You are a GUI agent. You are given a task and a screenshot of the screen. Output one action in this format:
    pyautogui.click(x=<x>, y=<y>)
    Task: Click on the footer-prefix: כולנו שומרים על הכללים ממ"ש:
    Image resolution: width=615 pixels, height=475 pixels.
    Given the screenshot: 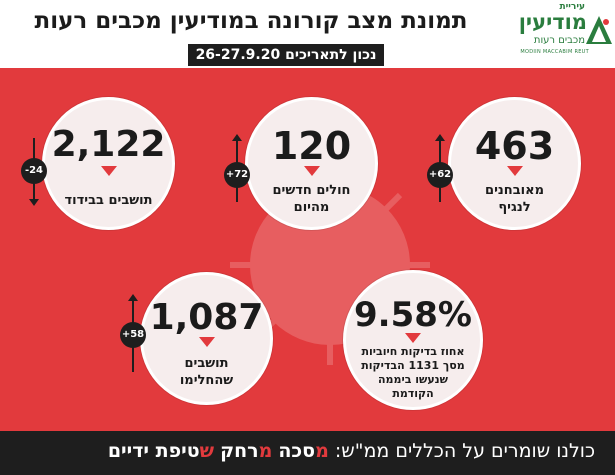 What is the action you would take?
    pyautogui.click(x=464, y=451)
    